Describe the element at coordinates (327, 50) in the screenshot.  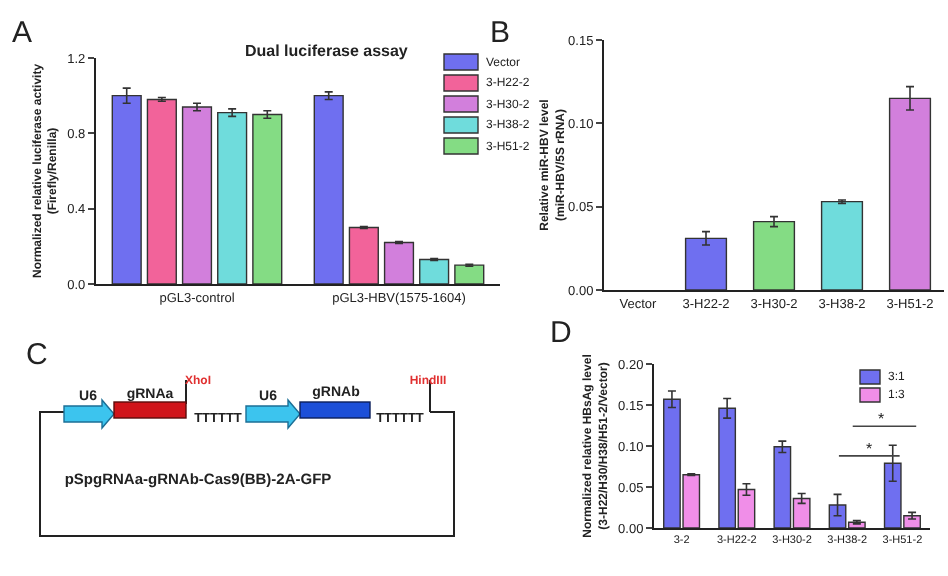
I see `chart-title: Dual luciferase assay` at that location.